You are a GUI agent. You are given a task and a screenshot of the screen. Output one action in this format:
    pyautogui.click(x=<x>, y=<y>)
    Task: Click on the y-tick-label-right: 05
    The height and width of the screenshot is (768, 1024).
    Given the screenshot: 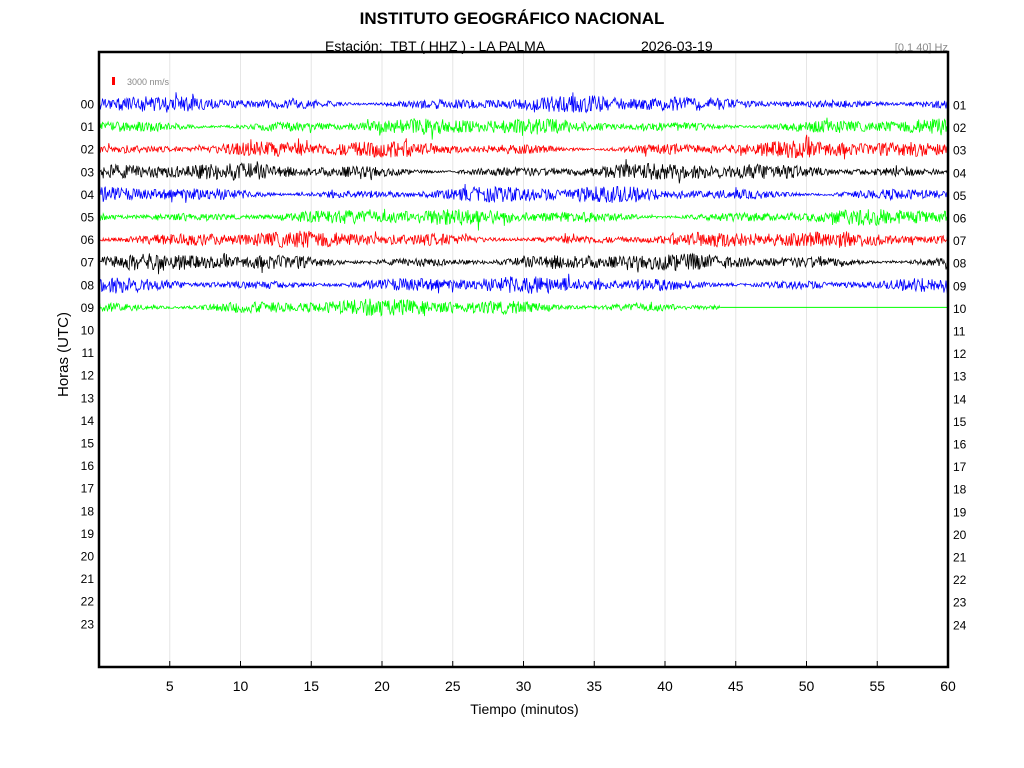 What is the action you would take?
    pyautogui.click(x=960, y=196)
    